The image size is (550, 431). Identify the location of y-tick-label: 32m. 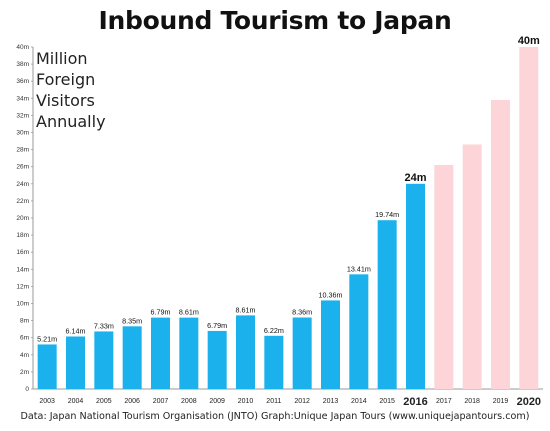
(22, 115).